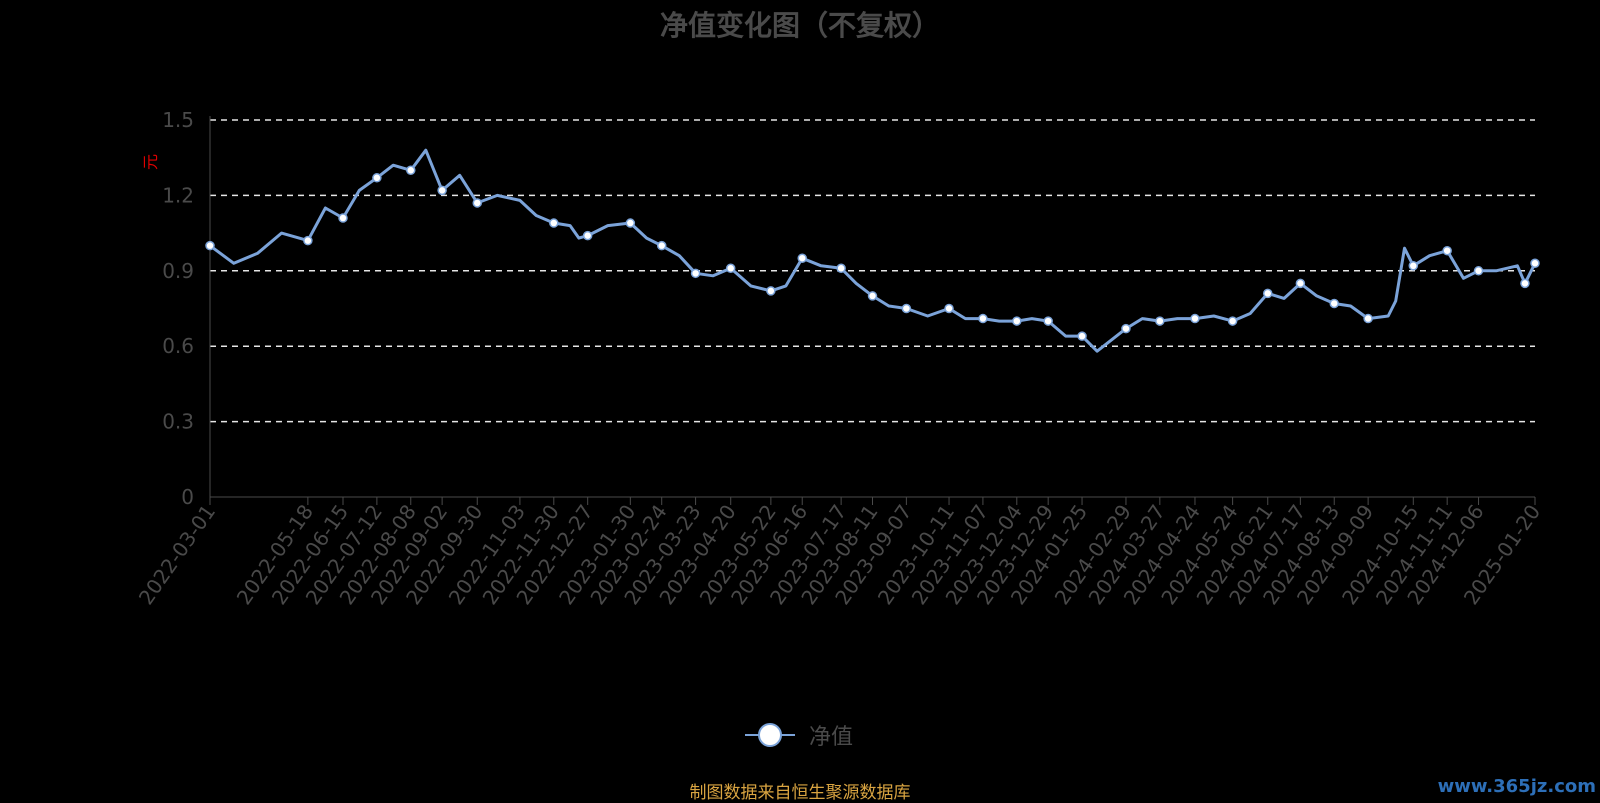 The image size is (1600, 803). I want to click on y-tick-label: 0.3, so click(178, 422).